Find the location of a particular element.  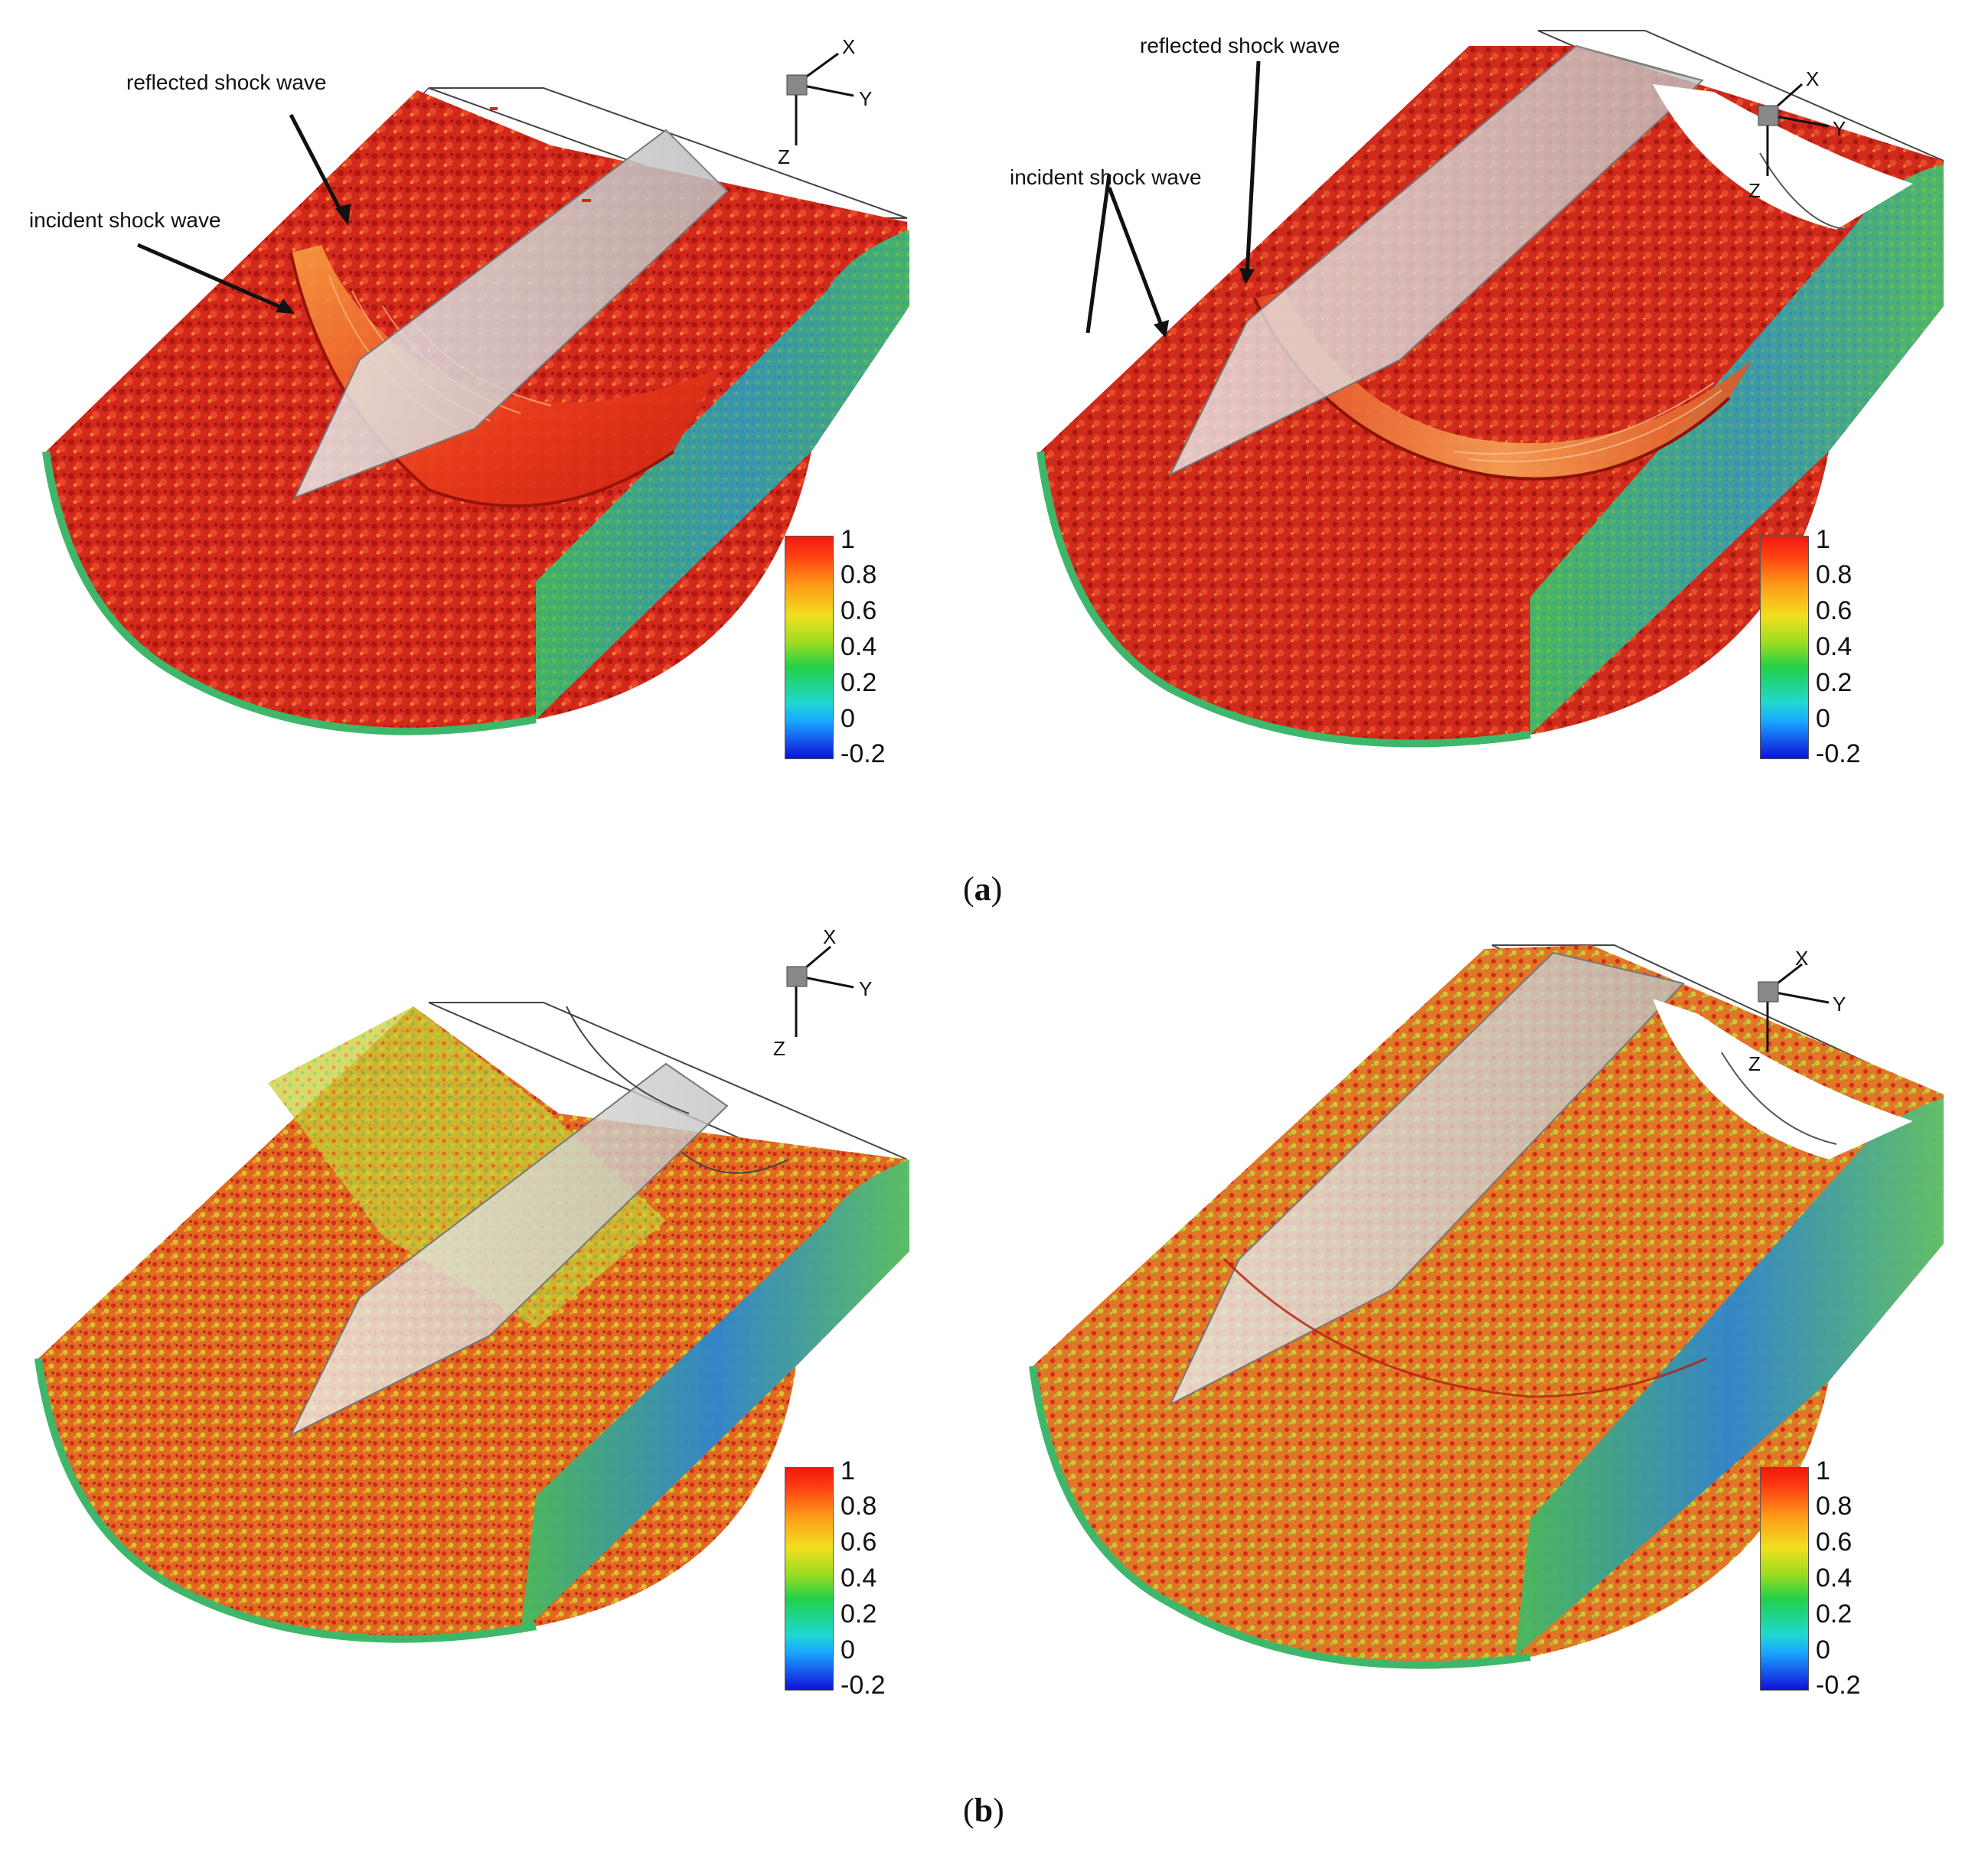

caption-a: (a) is located at coordinates (982, 888).